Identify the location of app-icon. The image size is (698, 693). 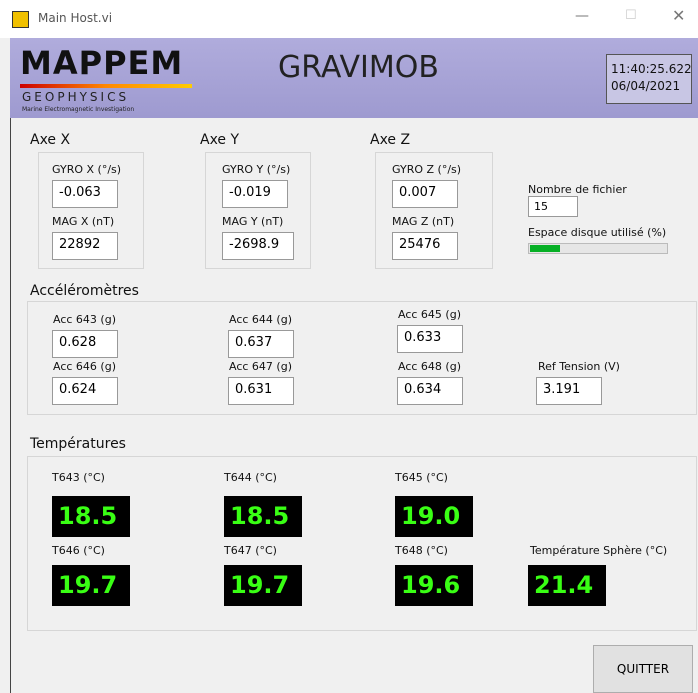
(20, 19).